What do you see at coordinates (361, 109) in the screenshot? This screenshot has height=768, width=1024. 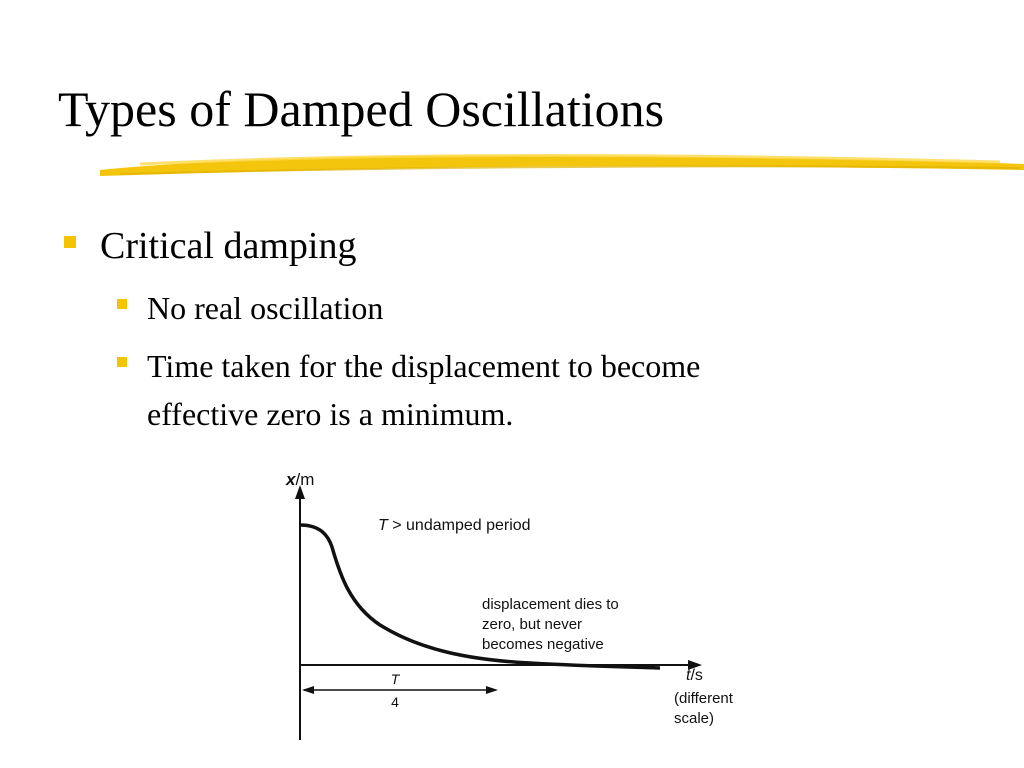 I see `slide-title: Types of Damped Oscillations` at bounding box center [361, 109].